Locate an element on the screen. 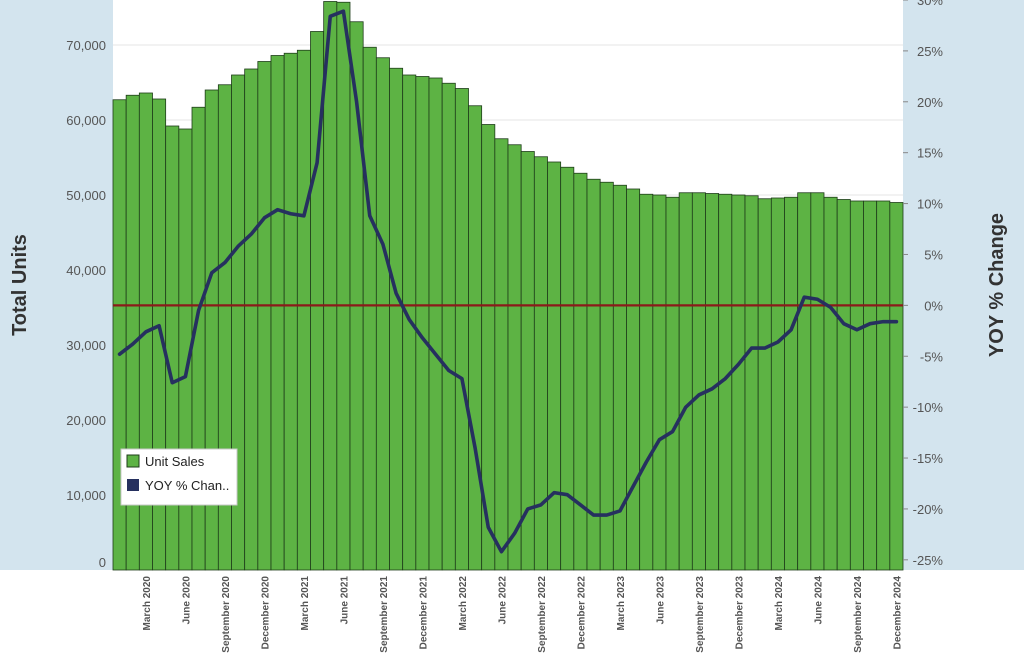 The height and width of the screenshot is (668, 1024). x-tick-label: March 2021 is located at coordinates (305, 603).